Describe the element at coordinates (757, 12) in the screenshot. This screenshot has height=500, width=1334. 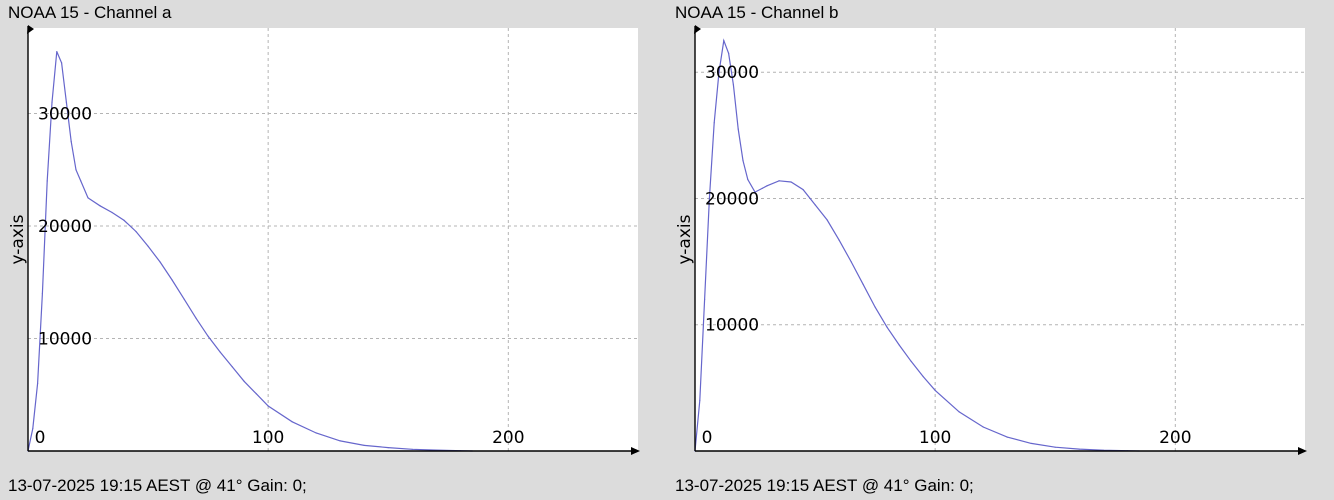
I see `chart-title: NOAA 15 - Channel b` at that location.